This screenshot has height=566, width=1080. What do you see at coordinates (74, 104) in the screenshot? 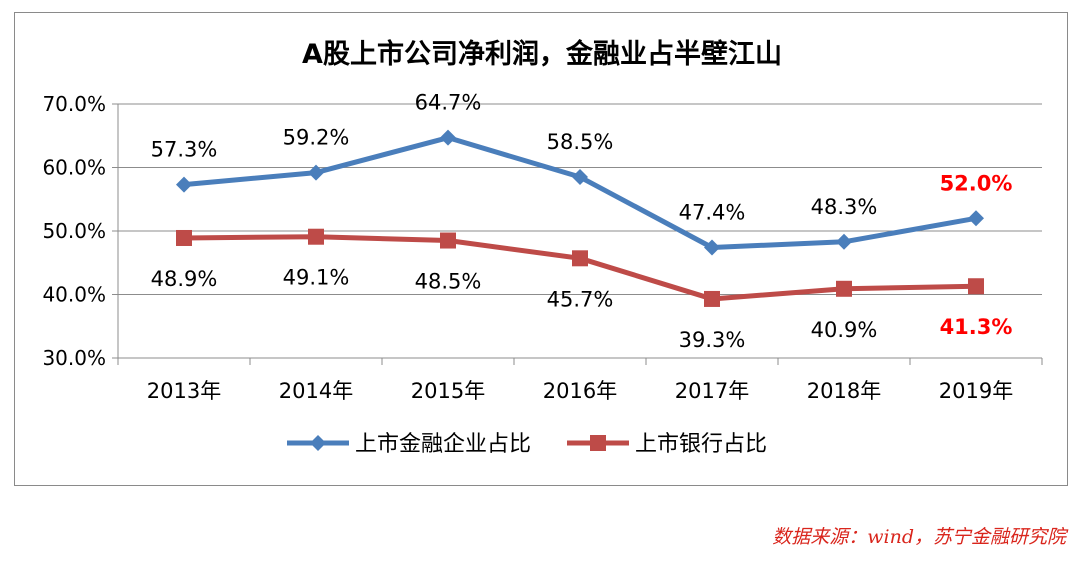
I see `y-tick-label: 70.0%` at bounding box center [74, 104].